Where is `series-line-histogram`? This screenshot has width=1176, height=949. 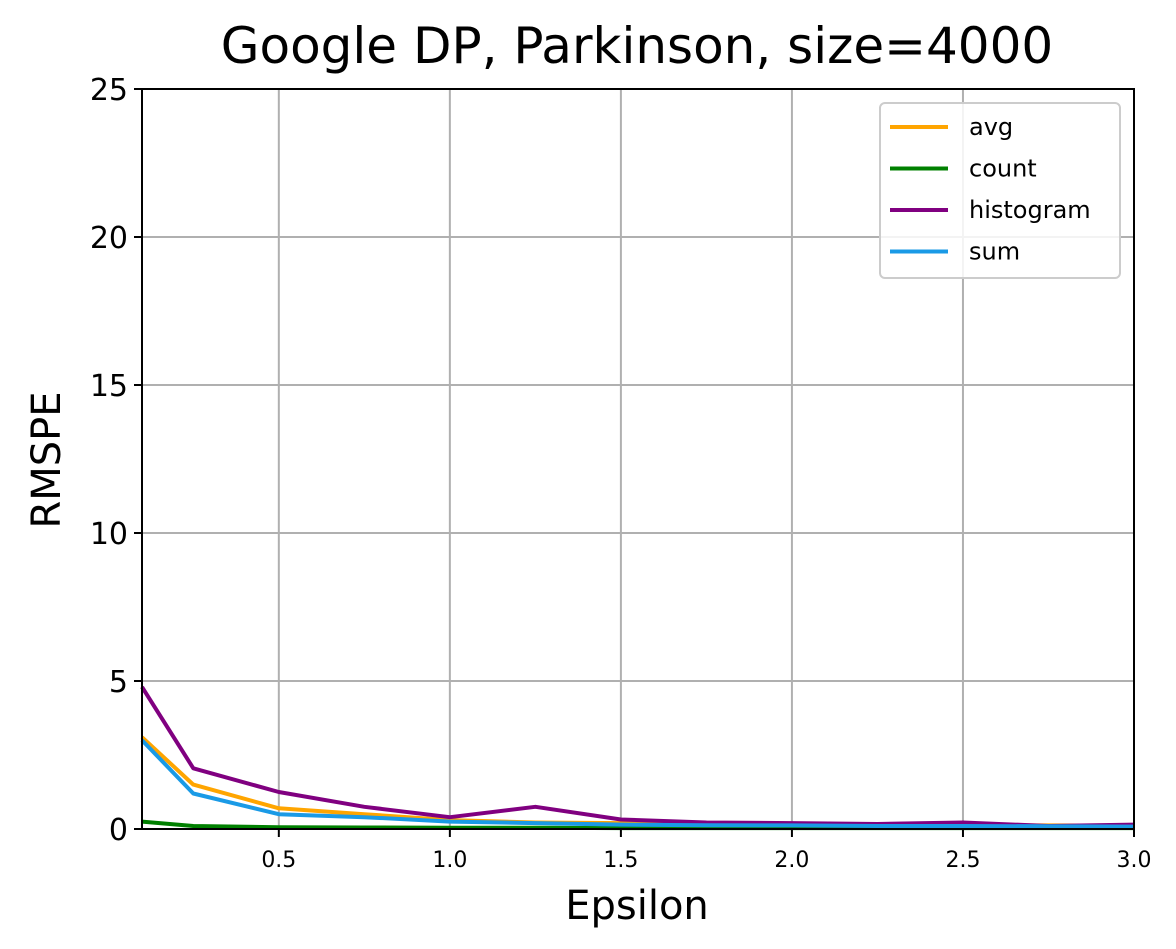 series-line-histogram is located at coordinates (637, 756).